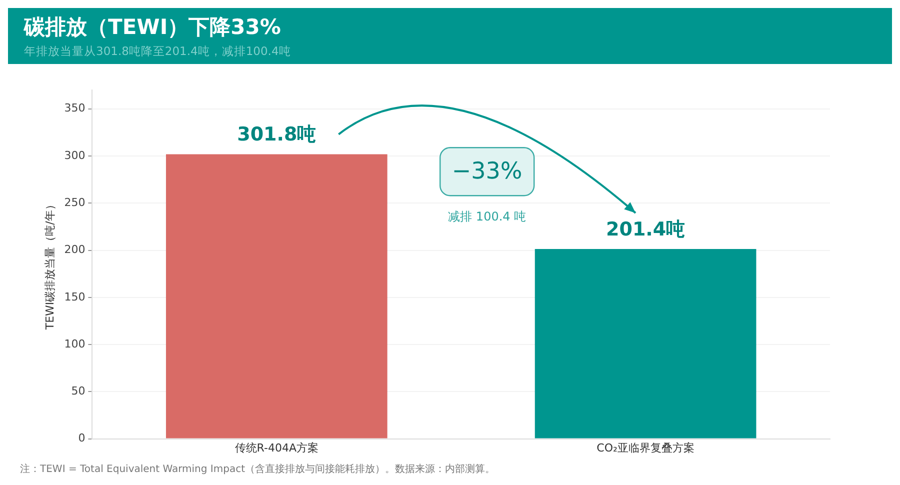 The width and height of the screenshot is (900, 485). Describe the element at coordinates (75, 249) in the screenshot. I see `y-tick-label: 200` at that location.